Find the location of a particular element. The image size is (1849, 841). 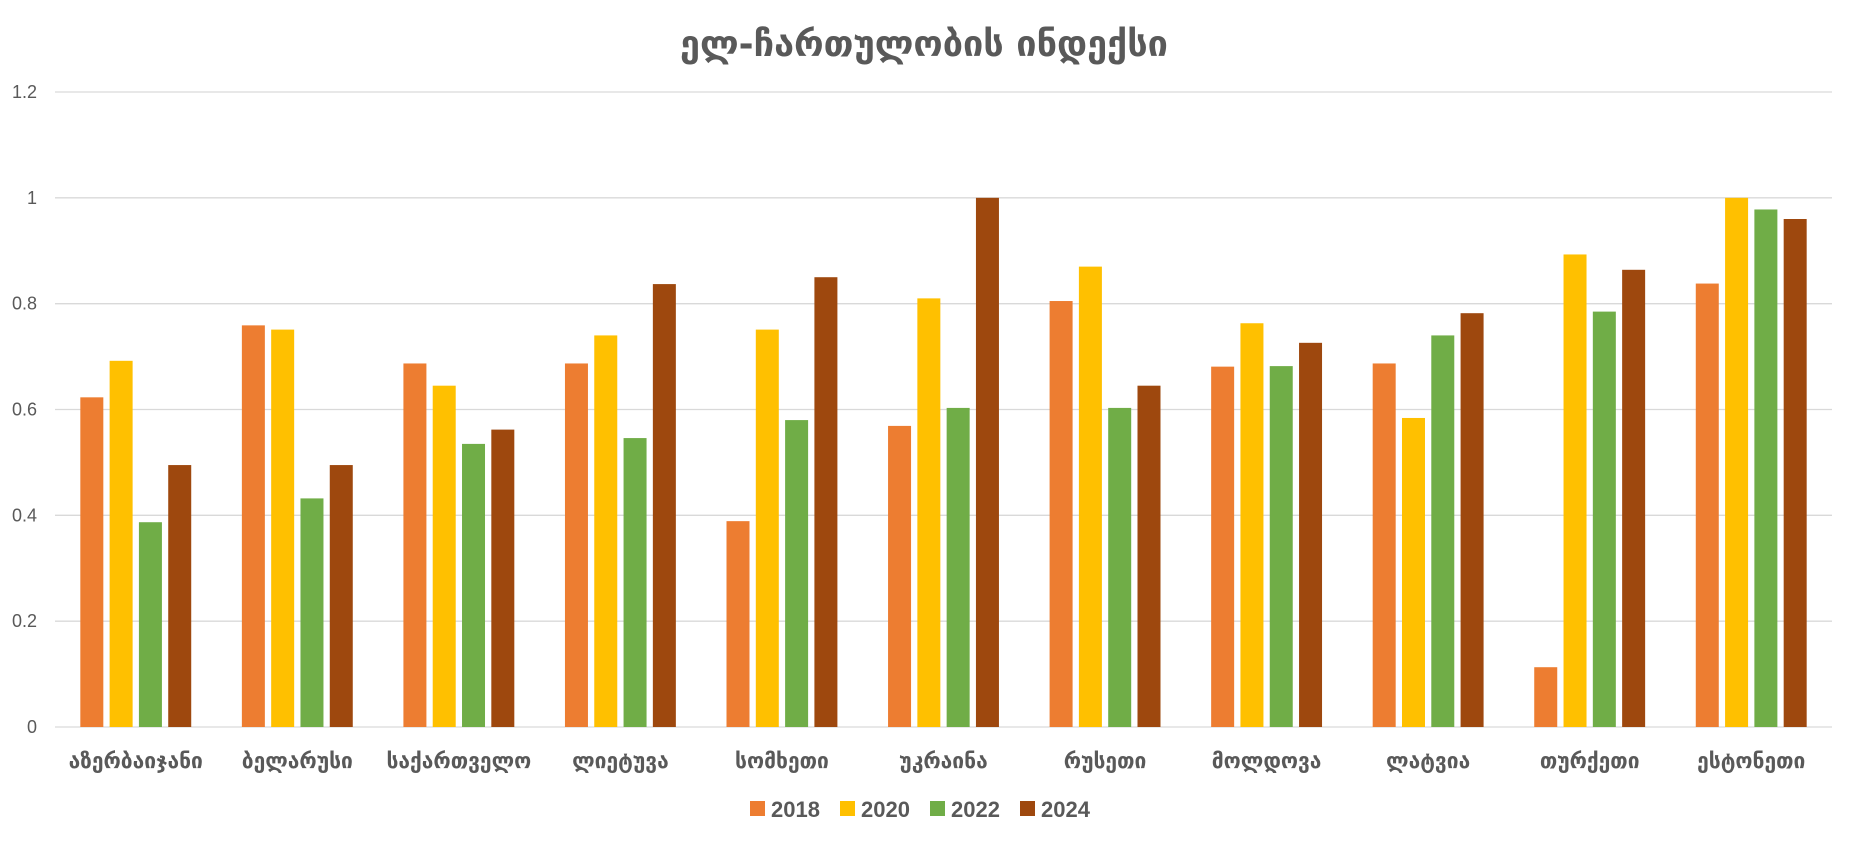

y-tick-label: 1.2 is located at coordinates (24, 92).